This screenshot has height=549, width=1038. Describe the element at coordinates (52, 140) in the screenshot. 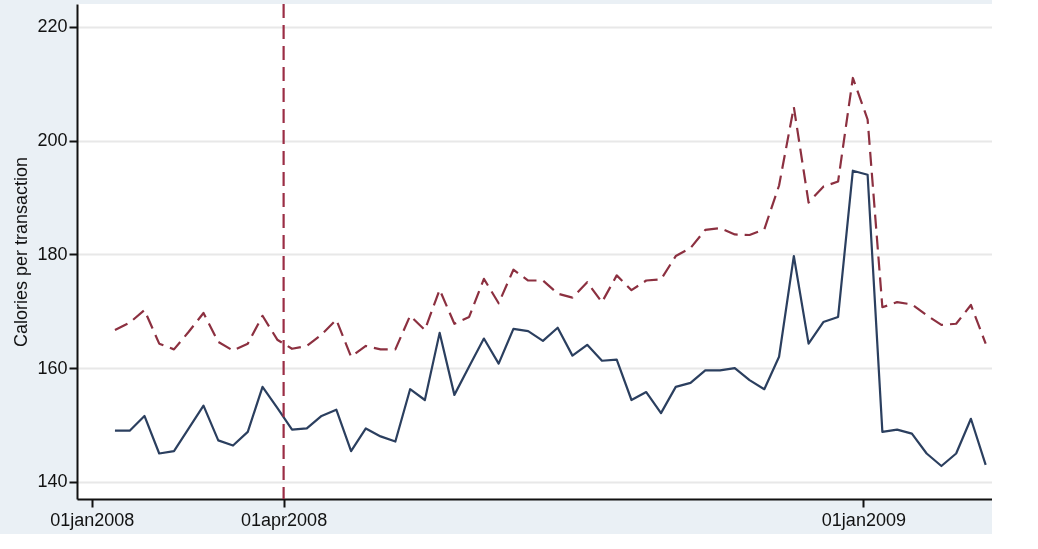

I see `y-tick-label: 200` at that location.